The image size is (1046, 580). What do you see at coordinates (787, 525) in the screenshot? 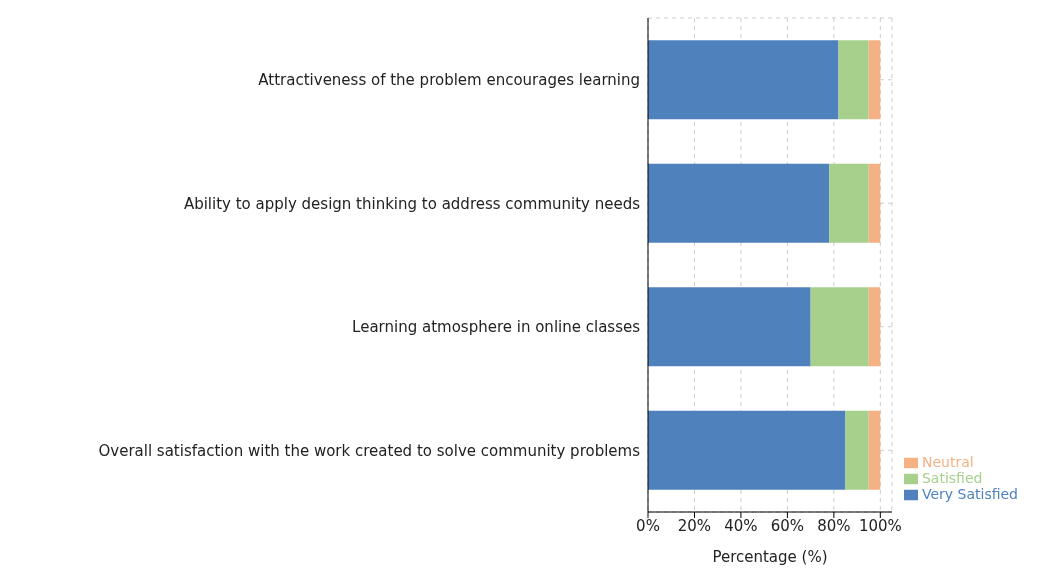
I see `x-tick-label: 60%` at bounding box center [787, 525].